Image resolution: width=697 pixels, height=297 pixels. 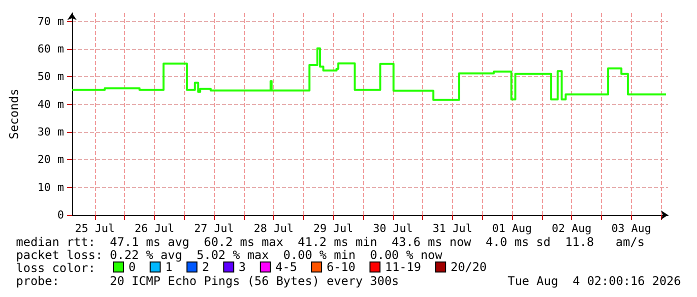 What do you see at coordinates (51, 21) in the screenshot?
I see `y-tick-label: 70 m` at bounding box center [51, 21].